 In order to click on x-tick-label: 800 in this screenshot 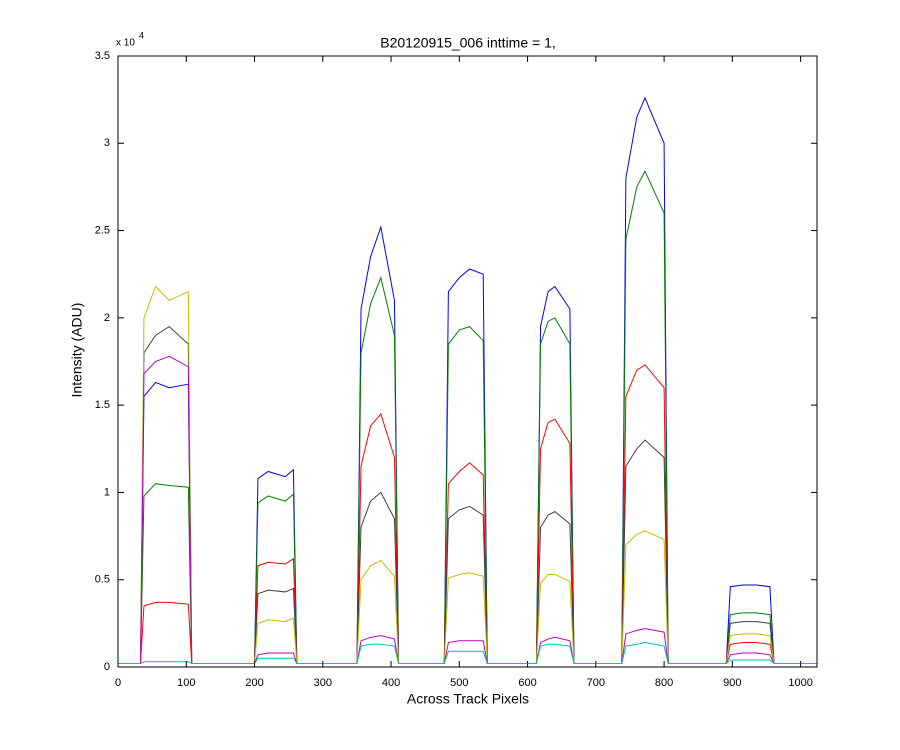, I will do `click(664, 683)`.